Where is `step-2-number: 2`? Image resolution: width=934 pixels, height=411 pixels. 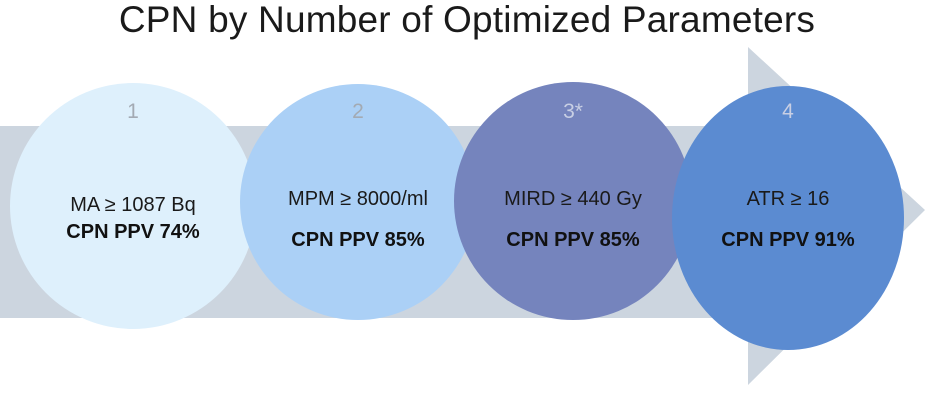 step-2-number: 2 is located at coordinates (358, 111).